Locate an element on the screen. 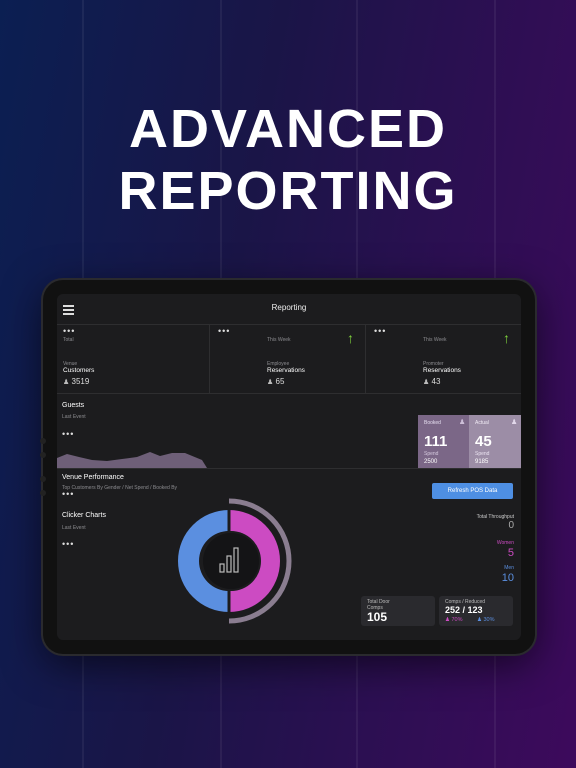  top-bar: Reporting is located at coordinates (289, 309).